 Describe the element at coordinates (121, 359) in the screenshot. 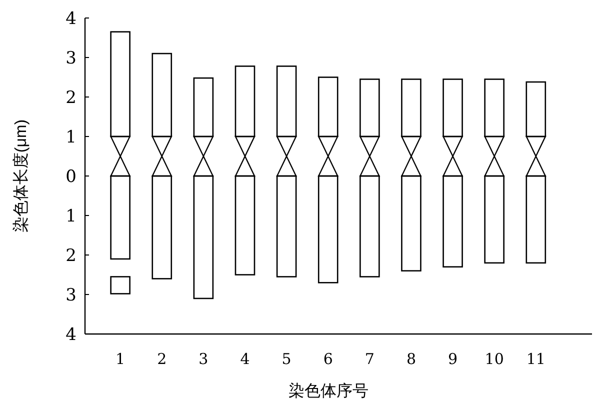

I see `x-tick-label: 1` at that location.